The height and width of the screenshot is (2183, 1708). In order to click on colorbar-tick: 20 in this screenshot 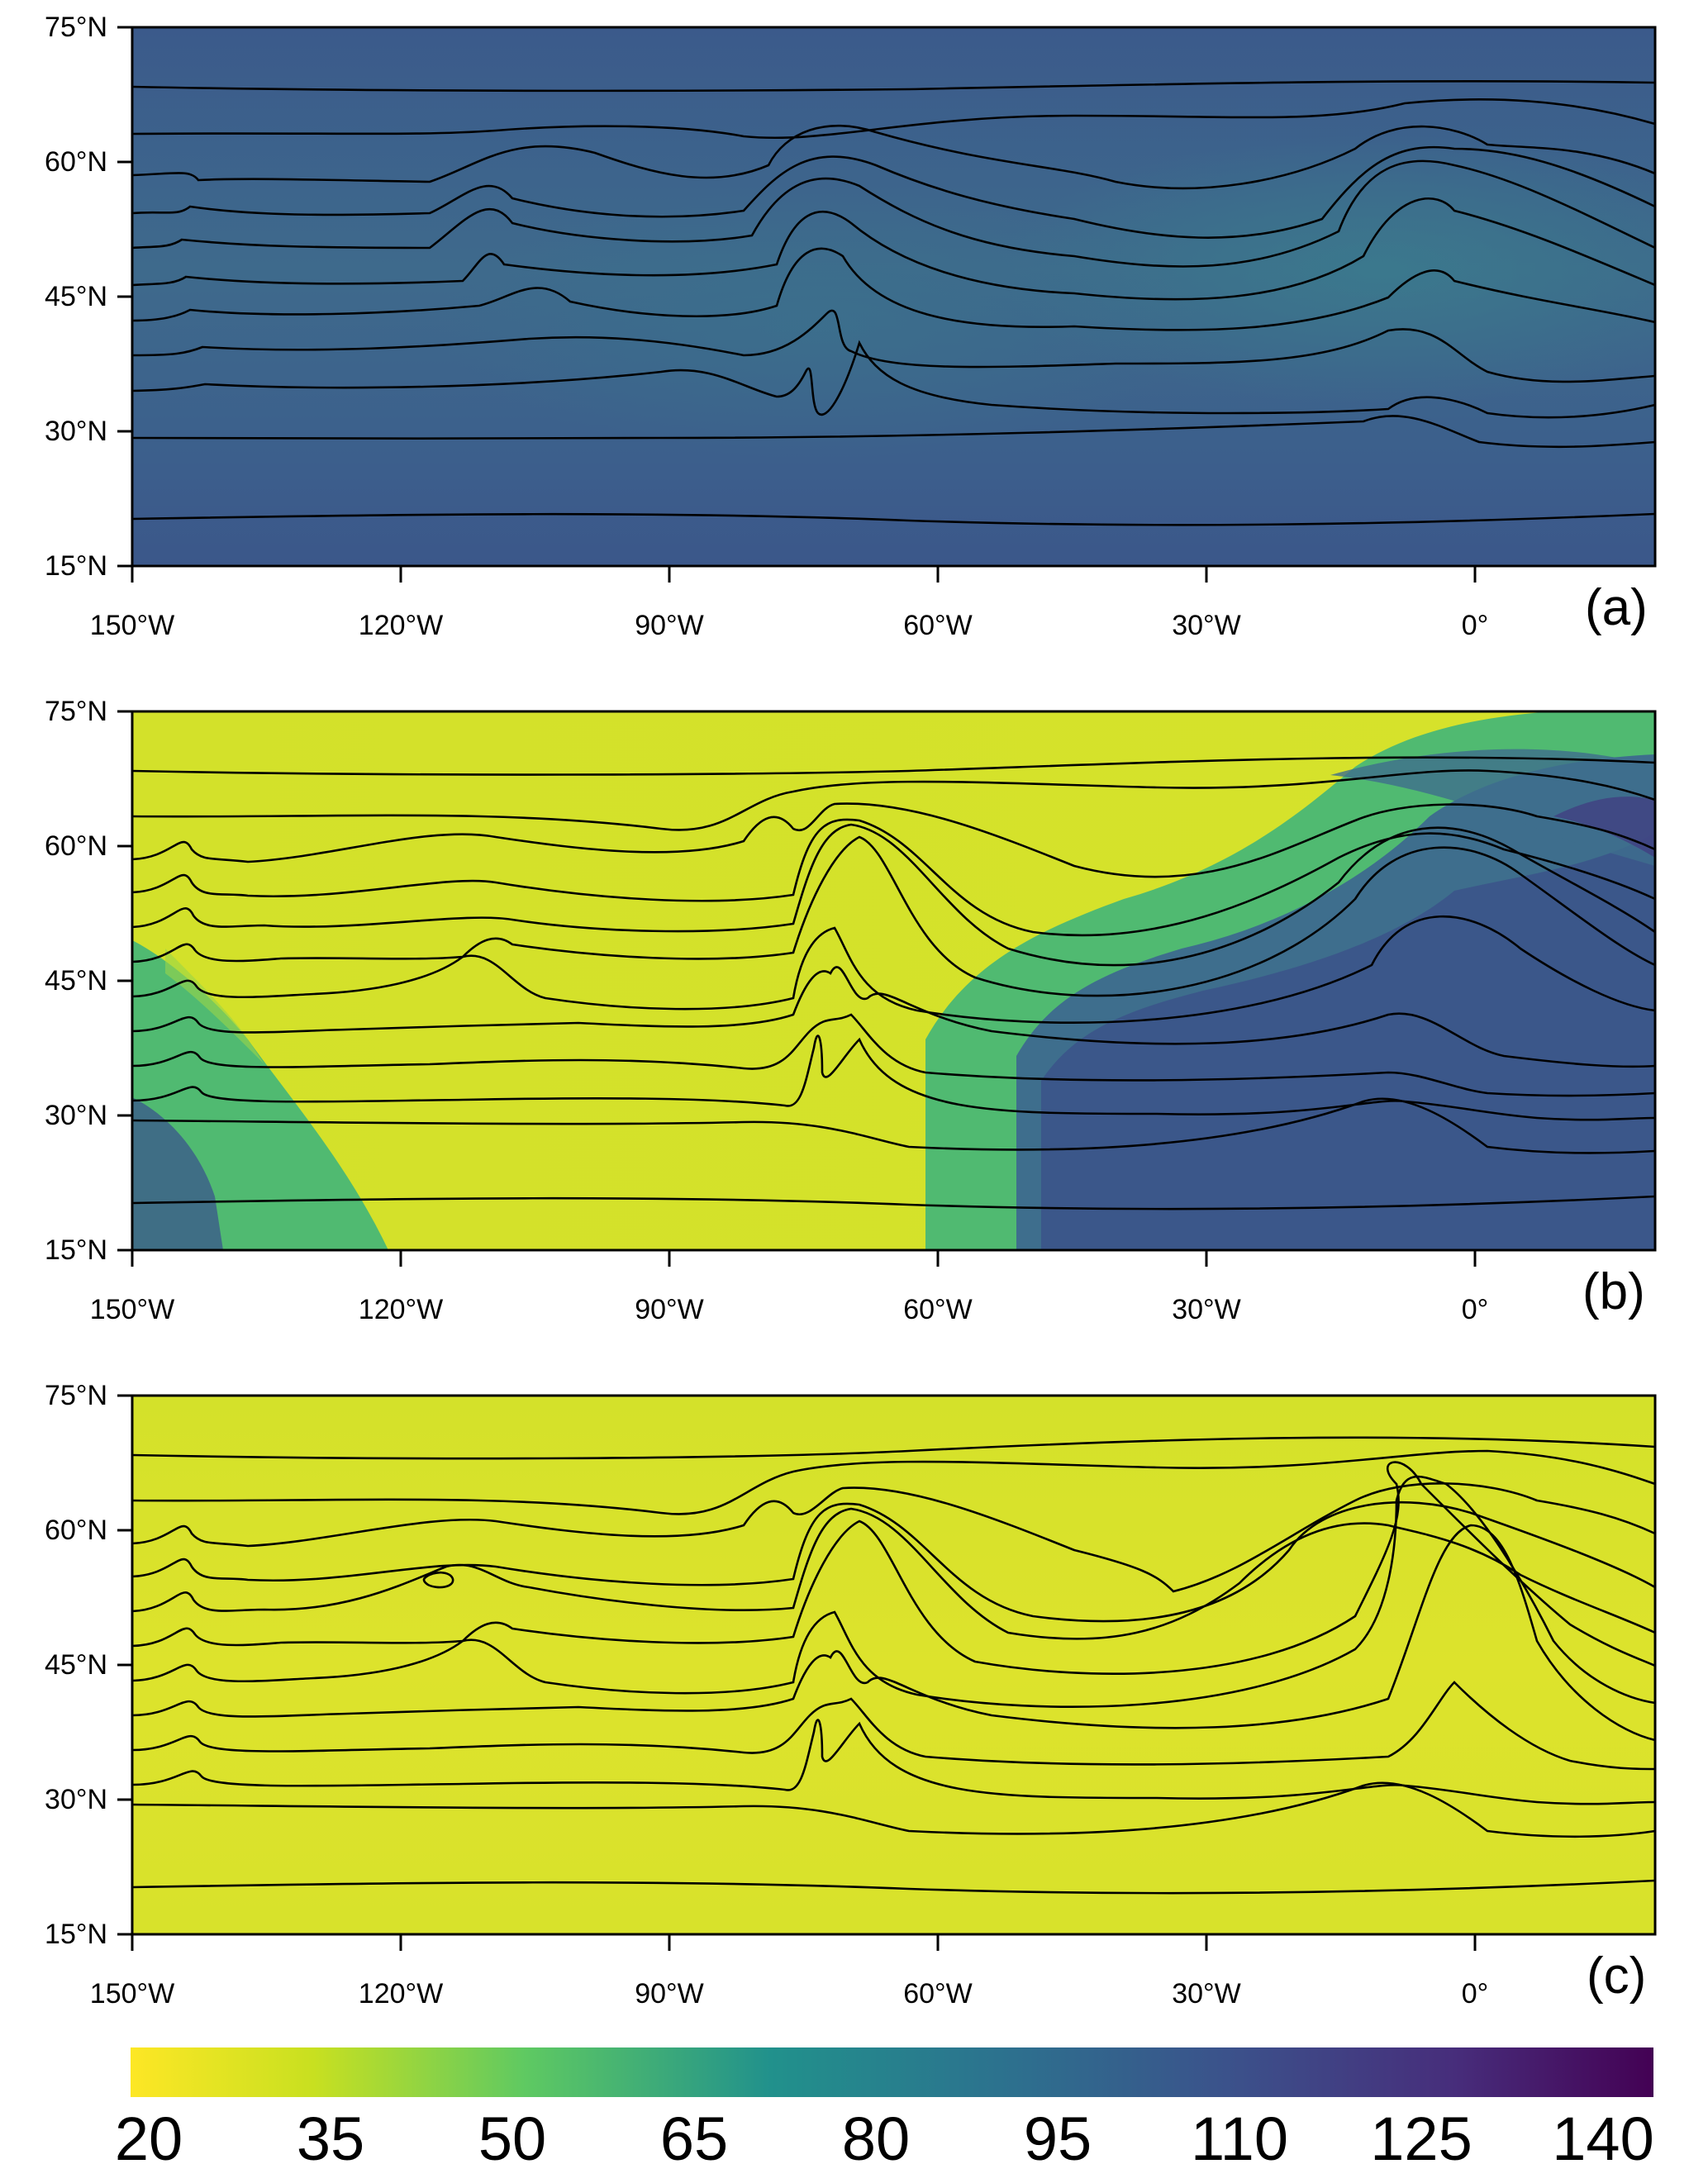, I will do `click(148, 2139)`.